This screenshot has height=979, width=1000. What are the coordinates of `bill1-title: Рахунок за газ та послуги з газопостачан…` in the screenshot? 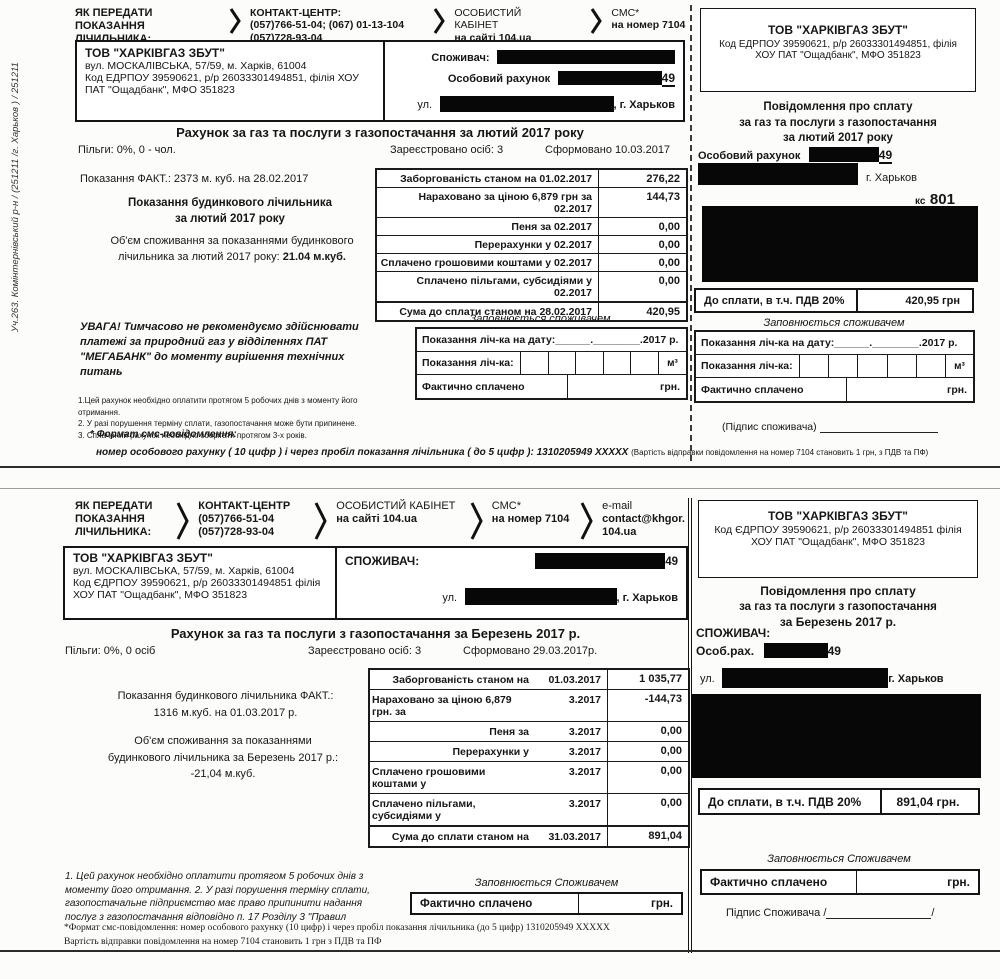 It's located at (380, 132).